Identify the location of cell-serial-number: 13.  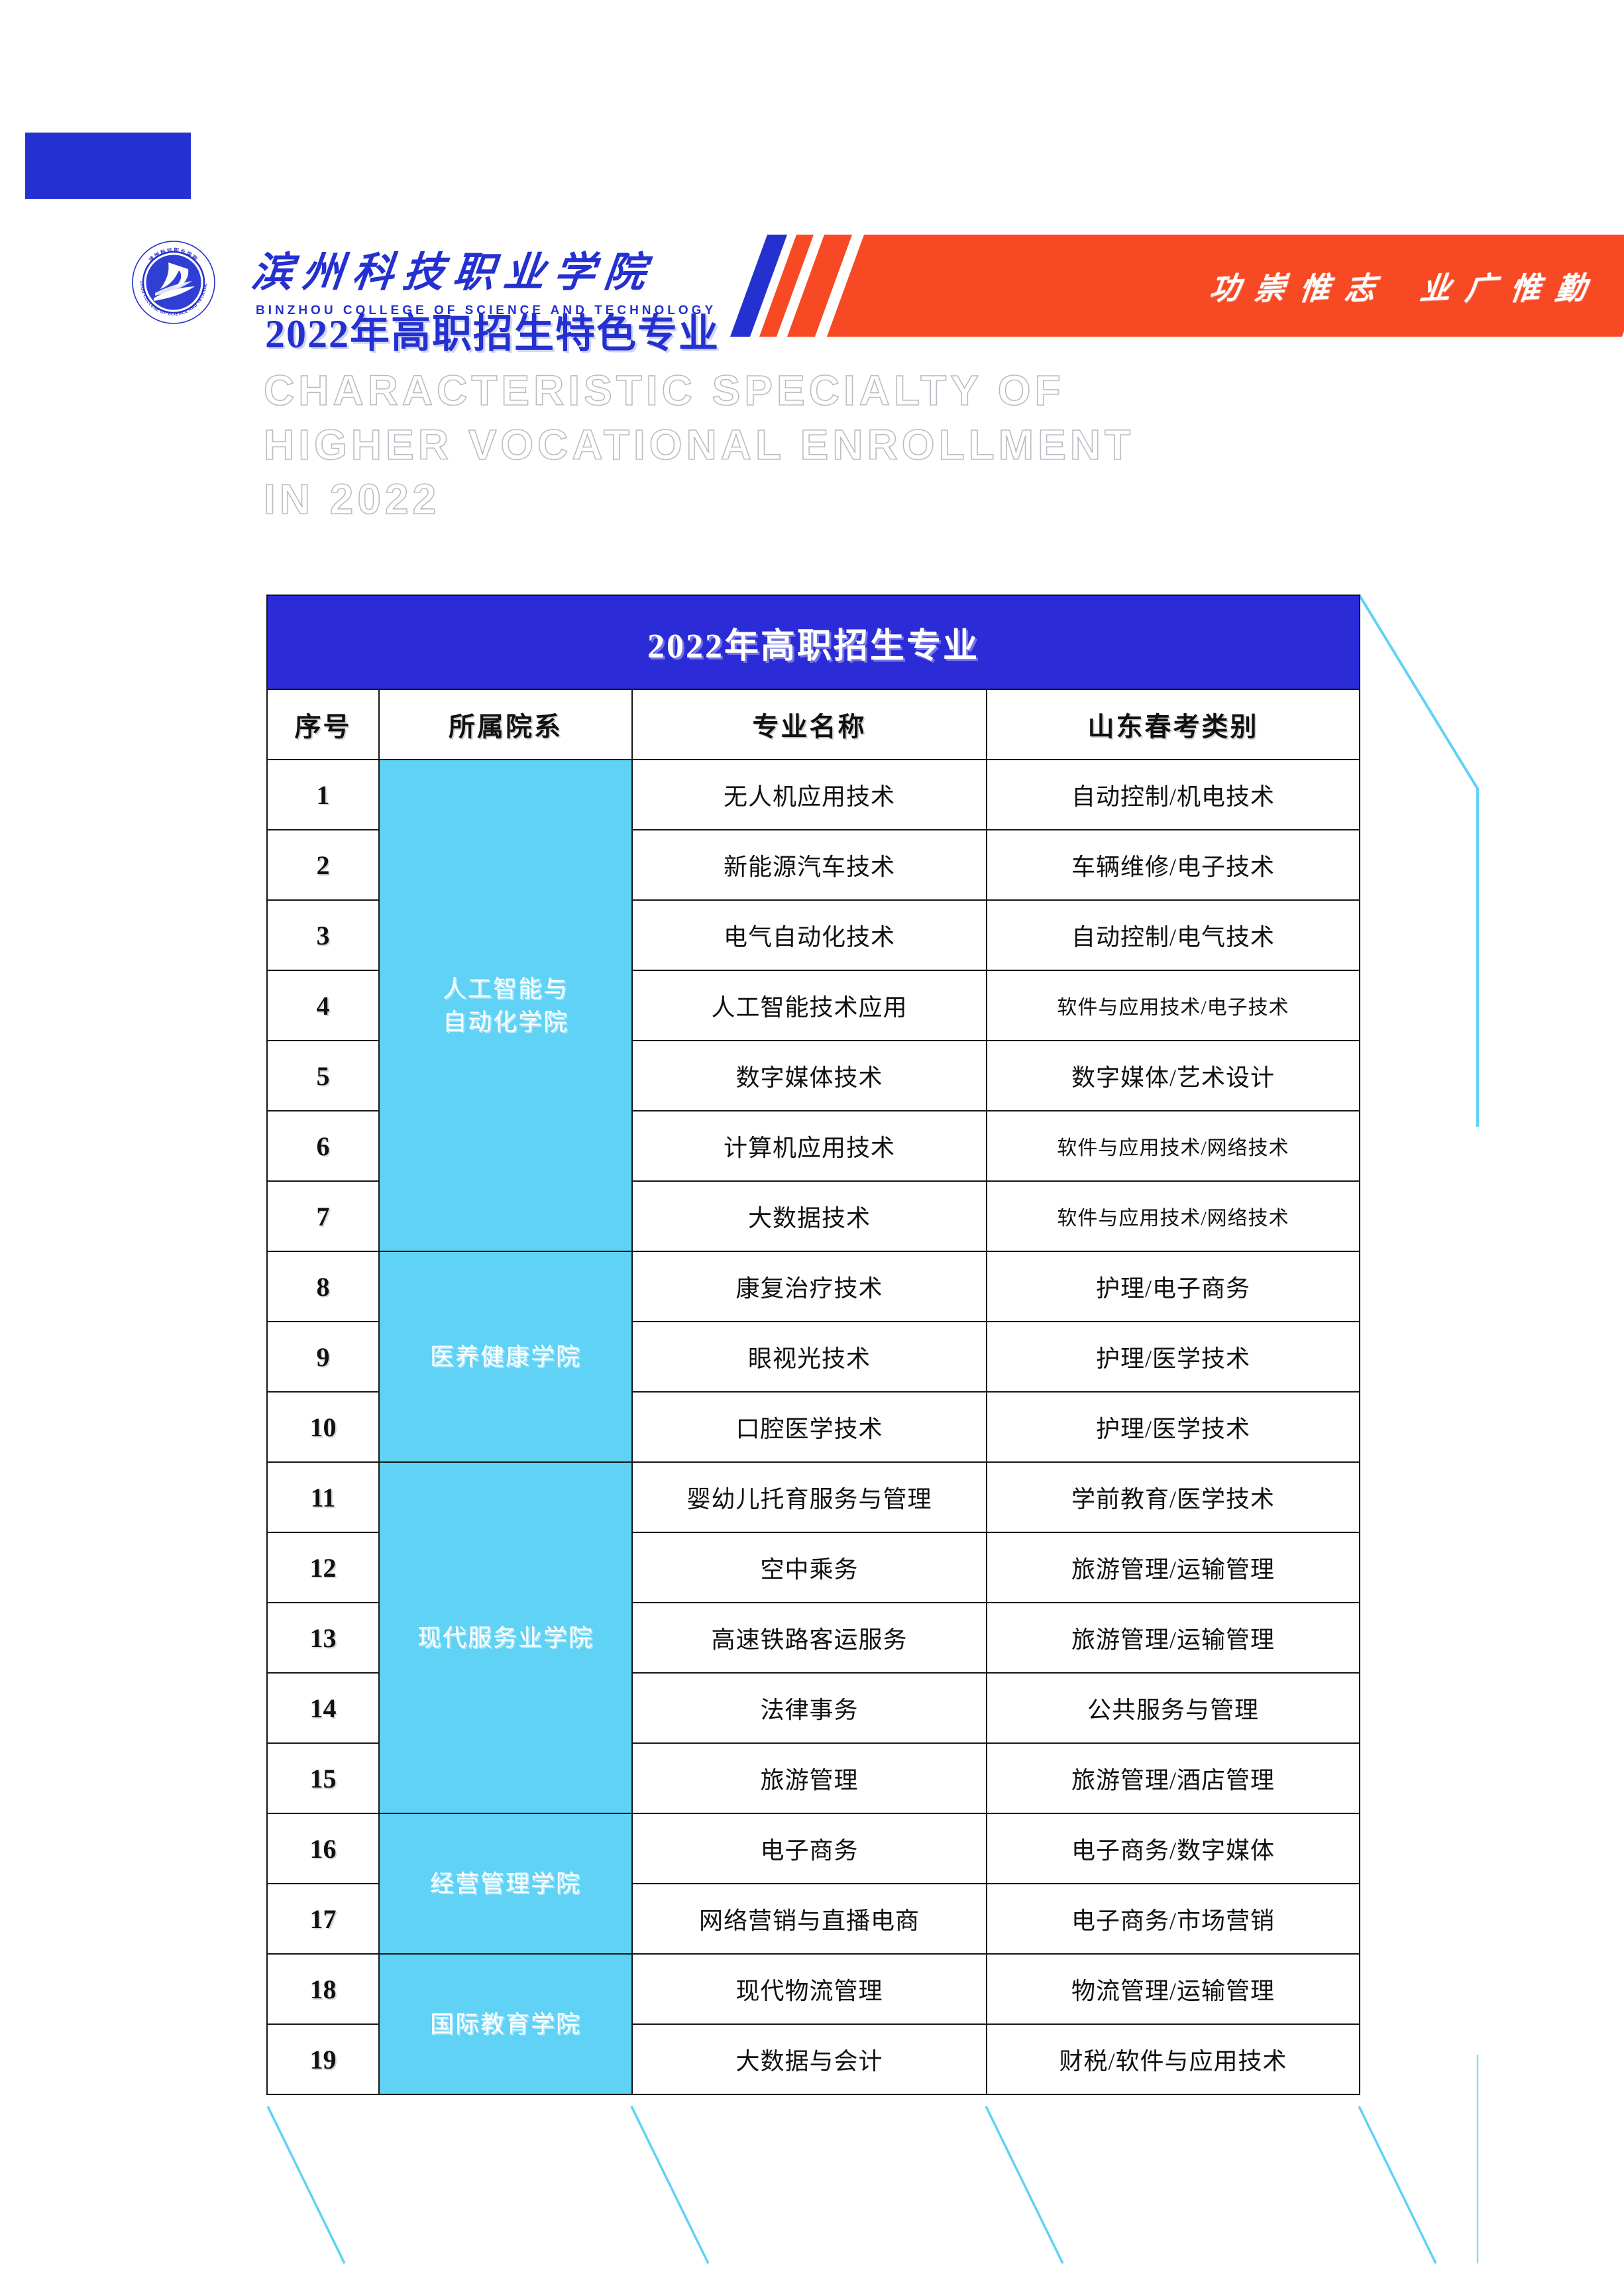
(323, 1638).